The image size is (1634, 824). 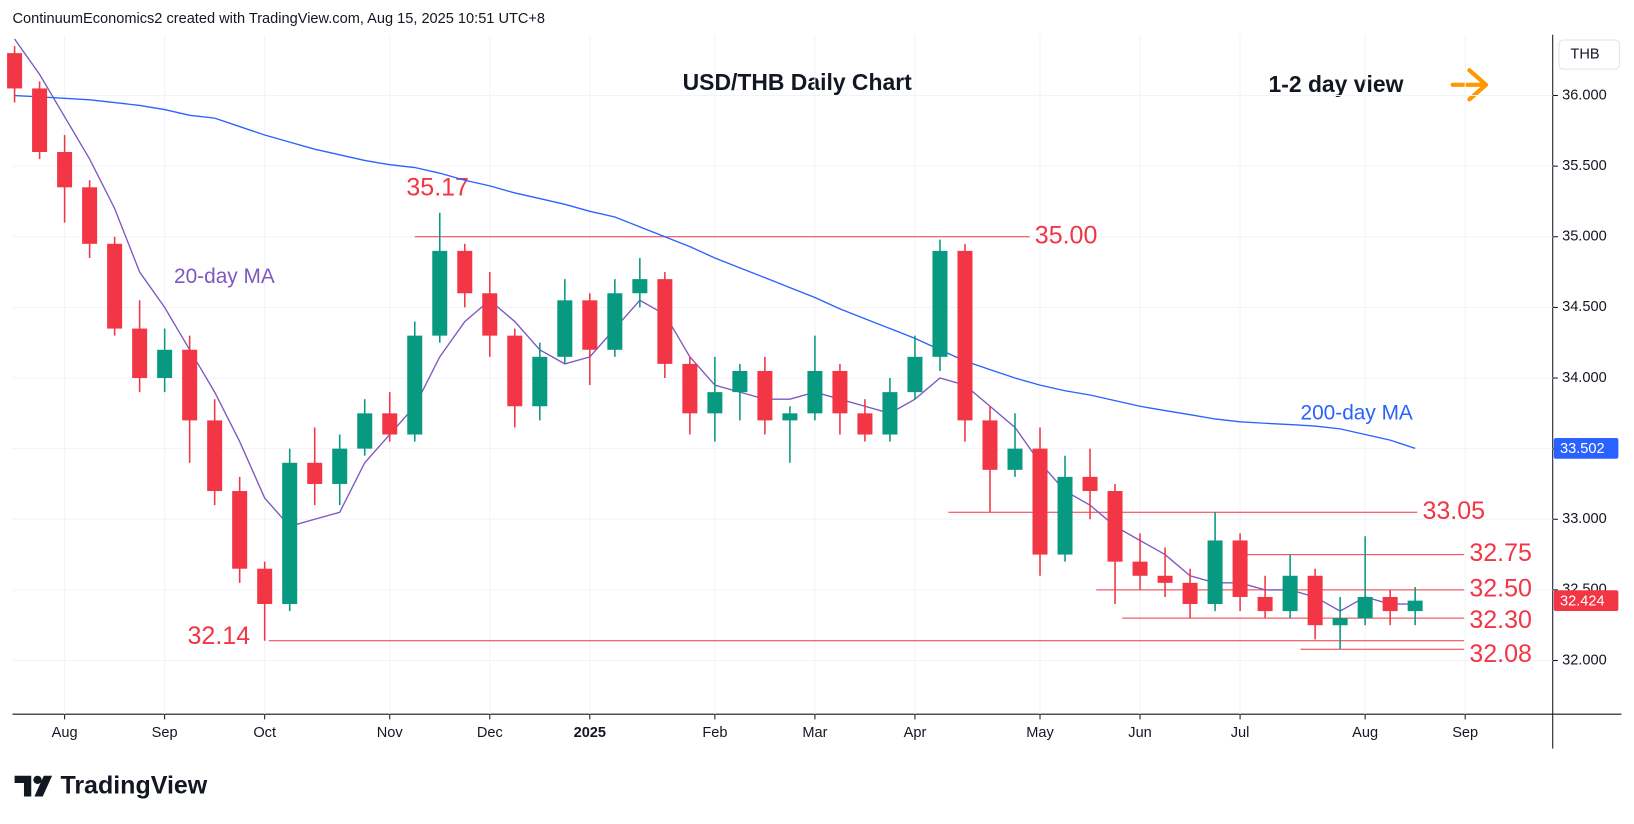 What do you see at coordinates (1500, 553) in the screenshot?
I see `level-label: 32.75` at bounding box center [1500, 553].